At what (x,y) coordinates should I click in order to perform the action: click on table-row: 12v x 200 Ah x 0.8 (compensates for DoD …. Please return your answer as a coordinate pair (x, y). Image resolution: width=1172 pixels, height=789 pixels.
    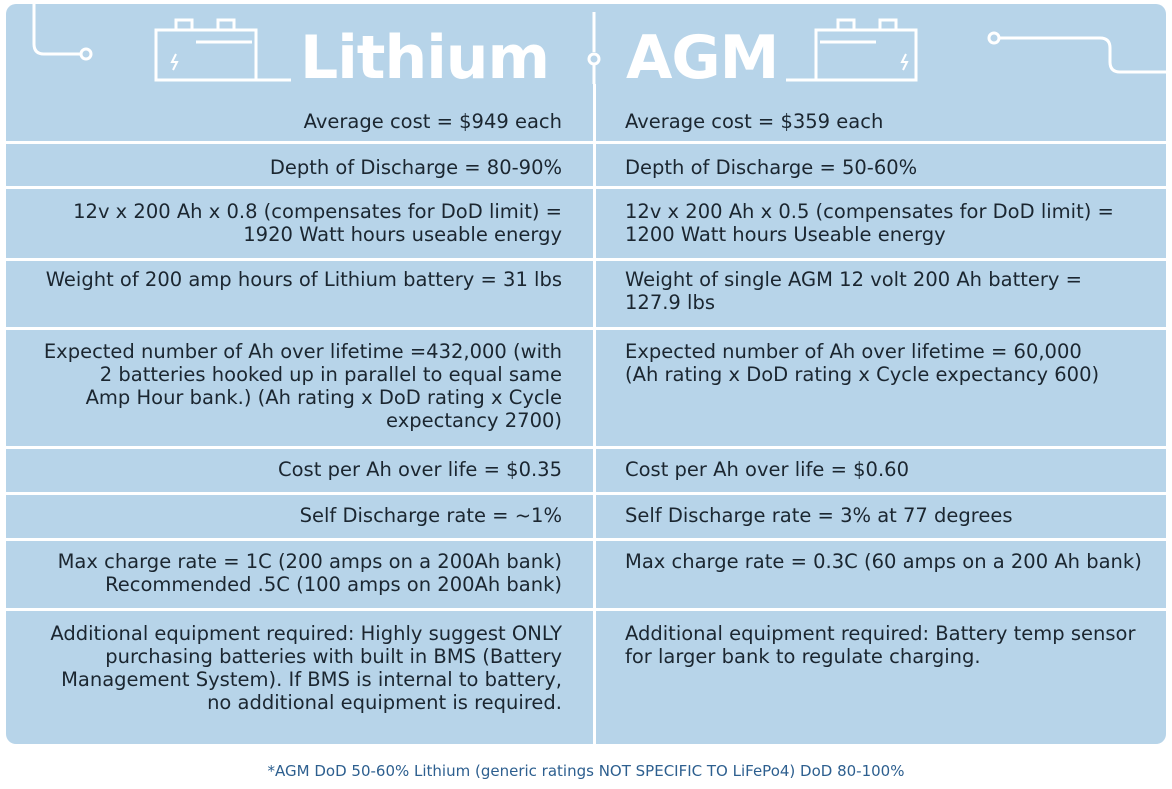
    Looking at the image, I should click on (586, 223).